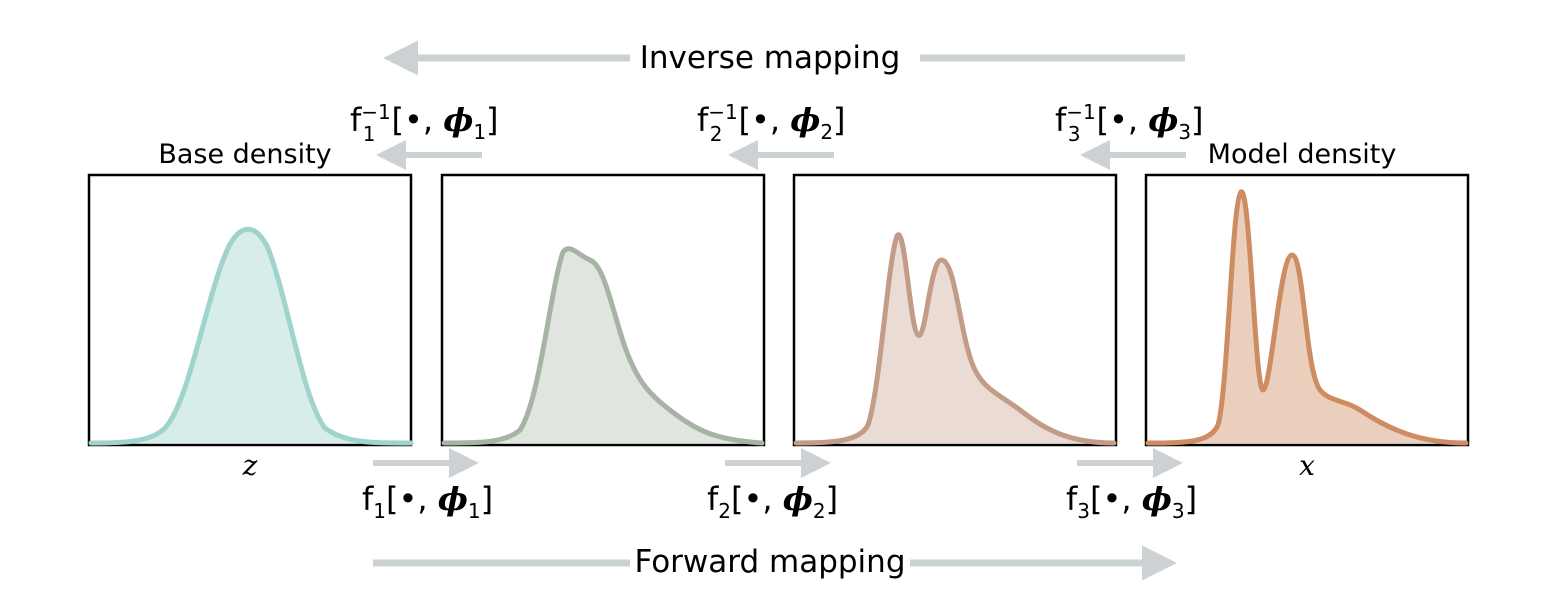 The width and height of the screenshot is (1550, 606). I want to click on forward-mapping-label: Forward mapping, so click(769, 562).